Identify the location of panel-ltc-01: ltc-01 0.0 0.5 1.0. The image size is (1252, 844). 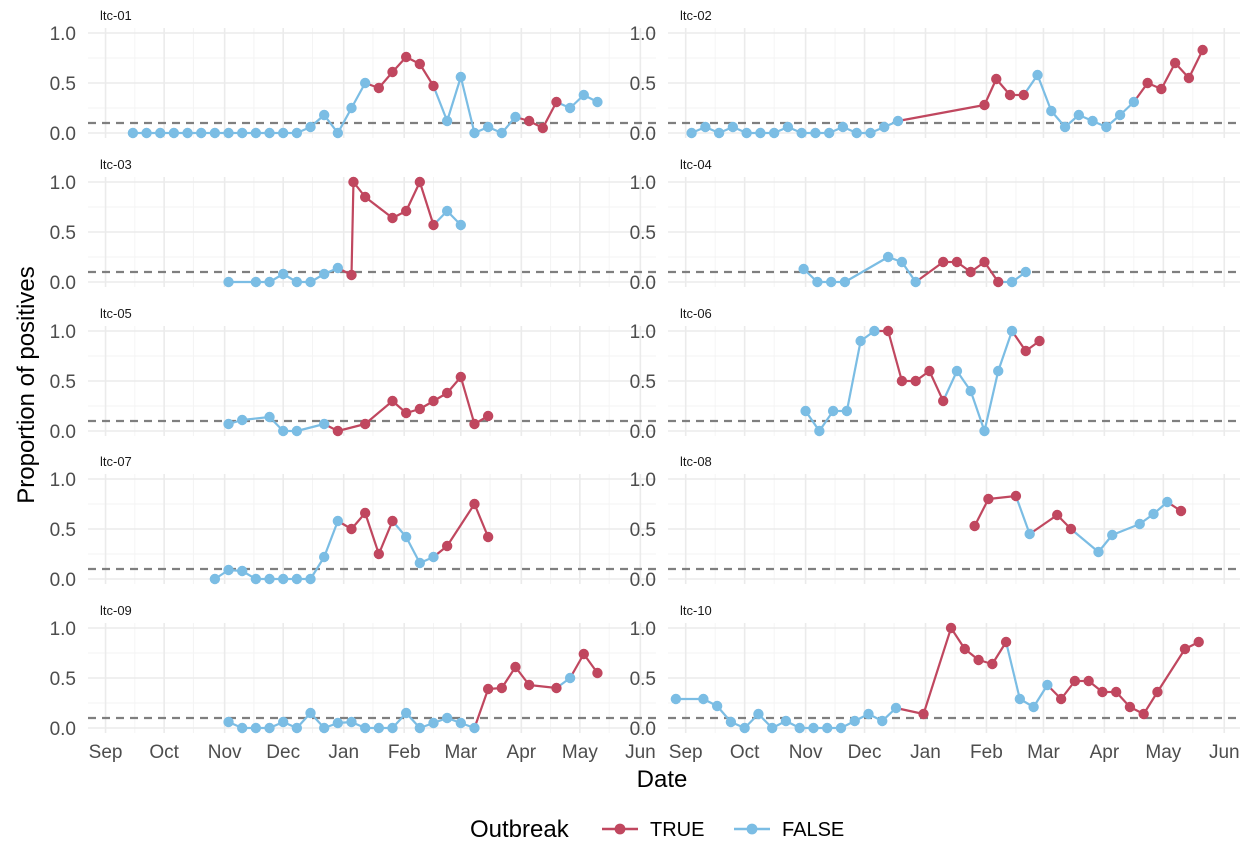
(353, 76).